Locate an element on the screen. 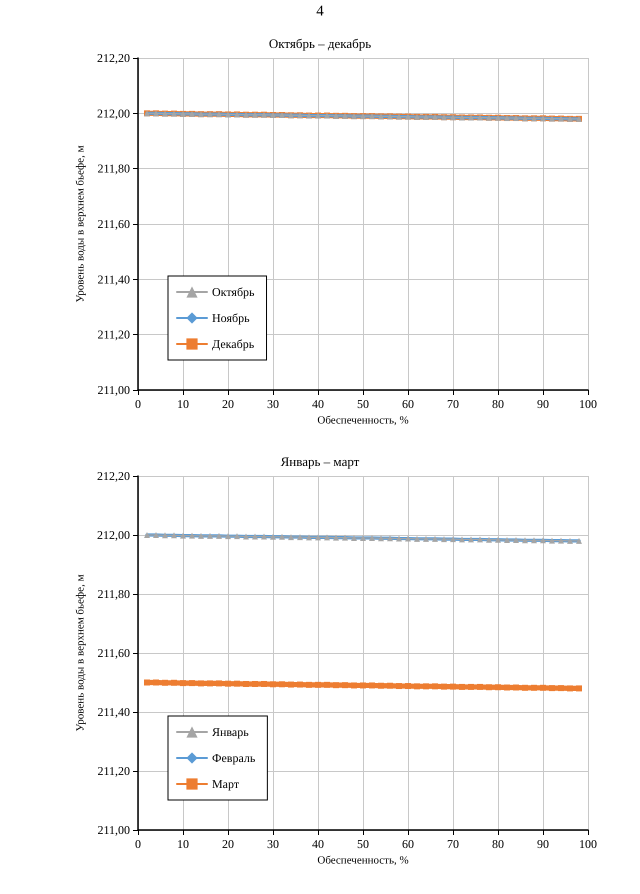 This screenshot has height=894, width=640. chart-title: Январь – март is located at coordinates (320, 461).